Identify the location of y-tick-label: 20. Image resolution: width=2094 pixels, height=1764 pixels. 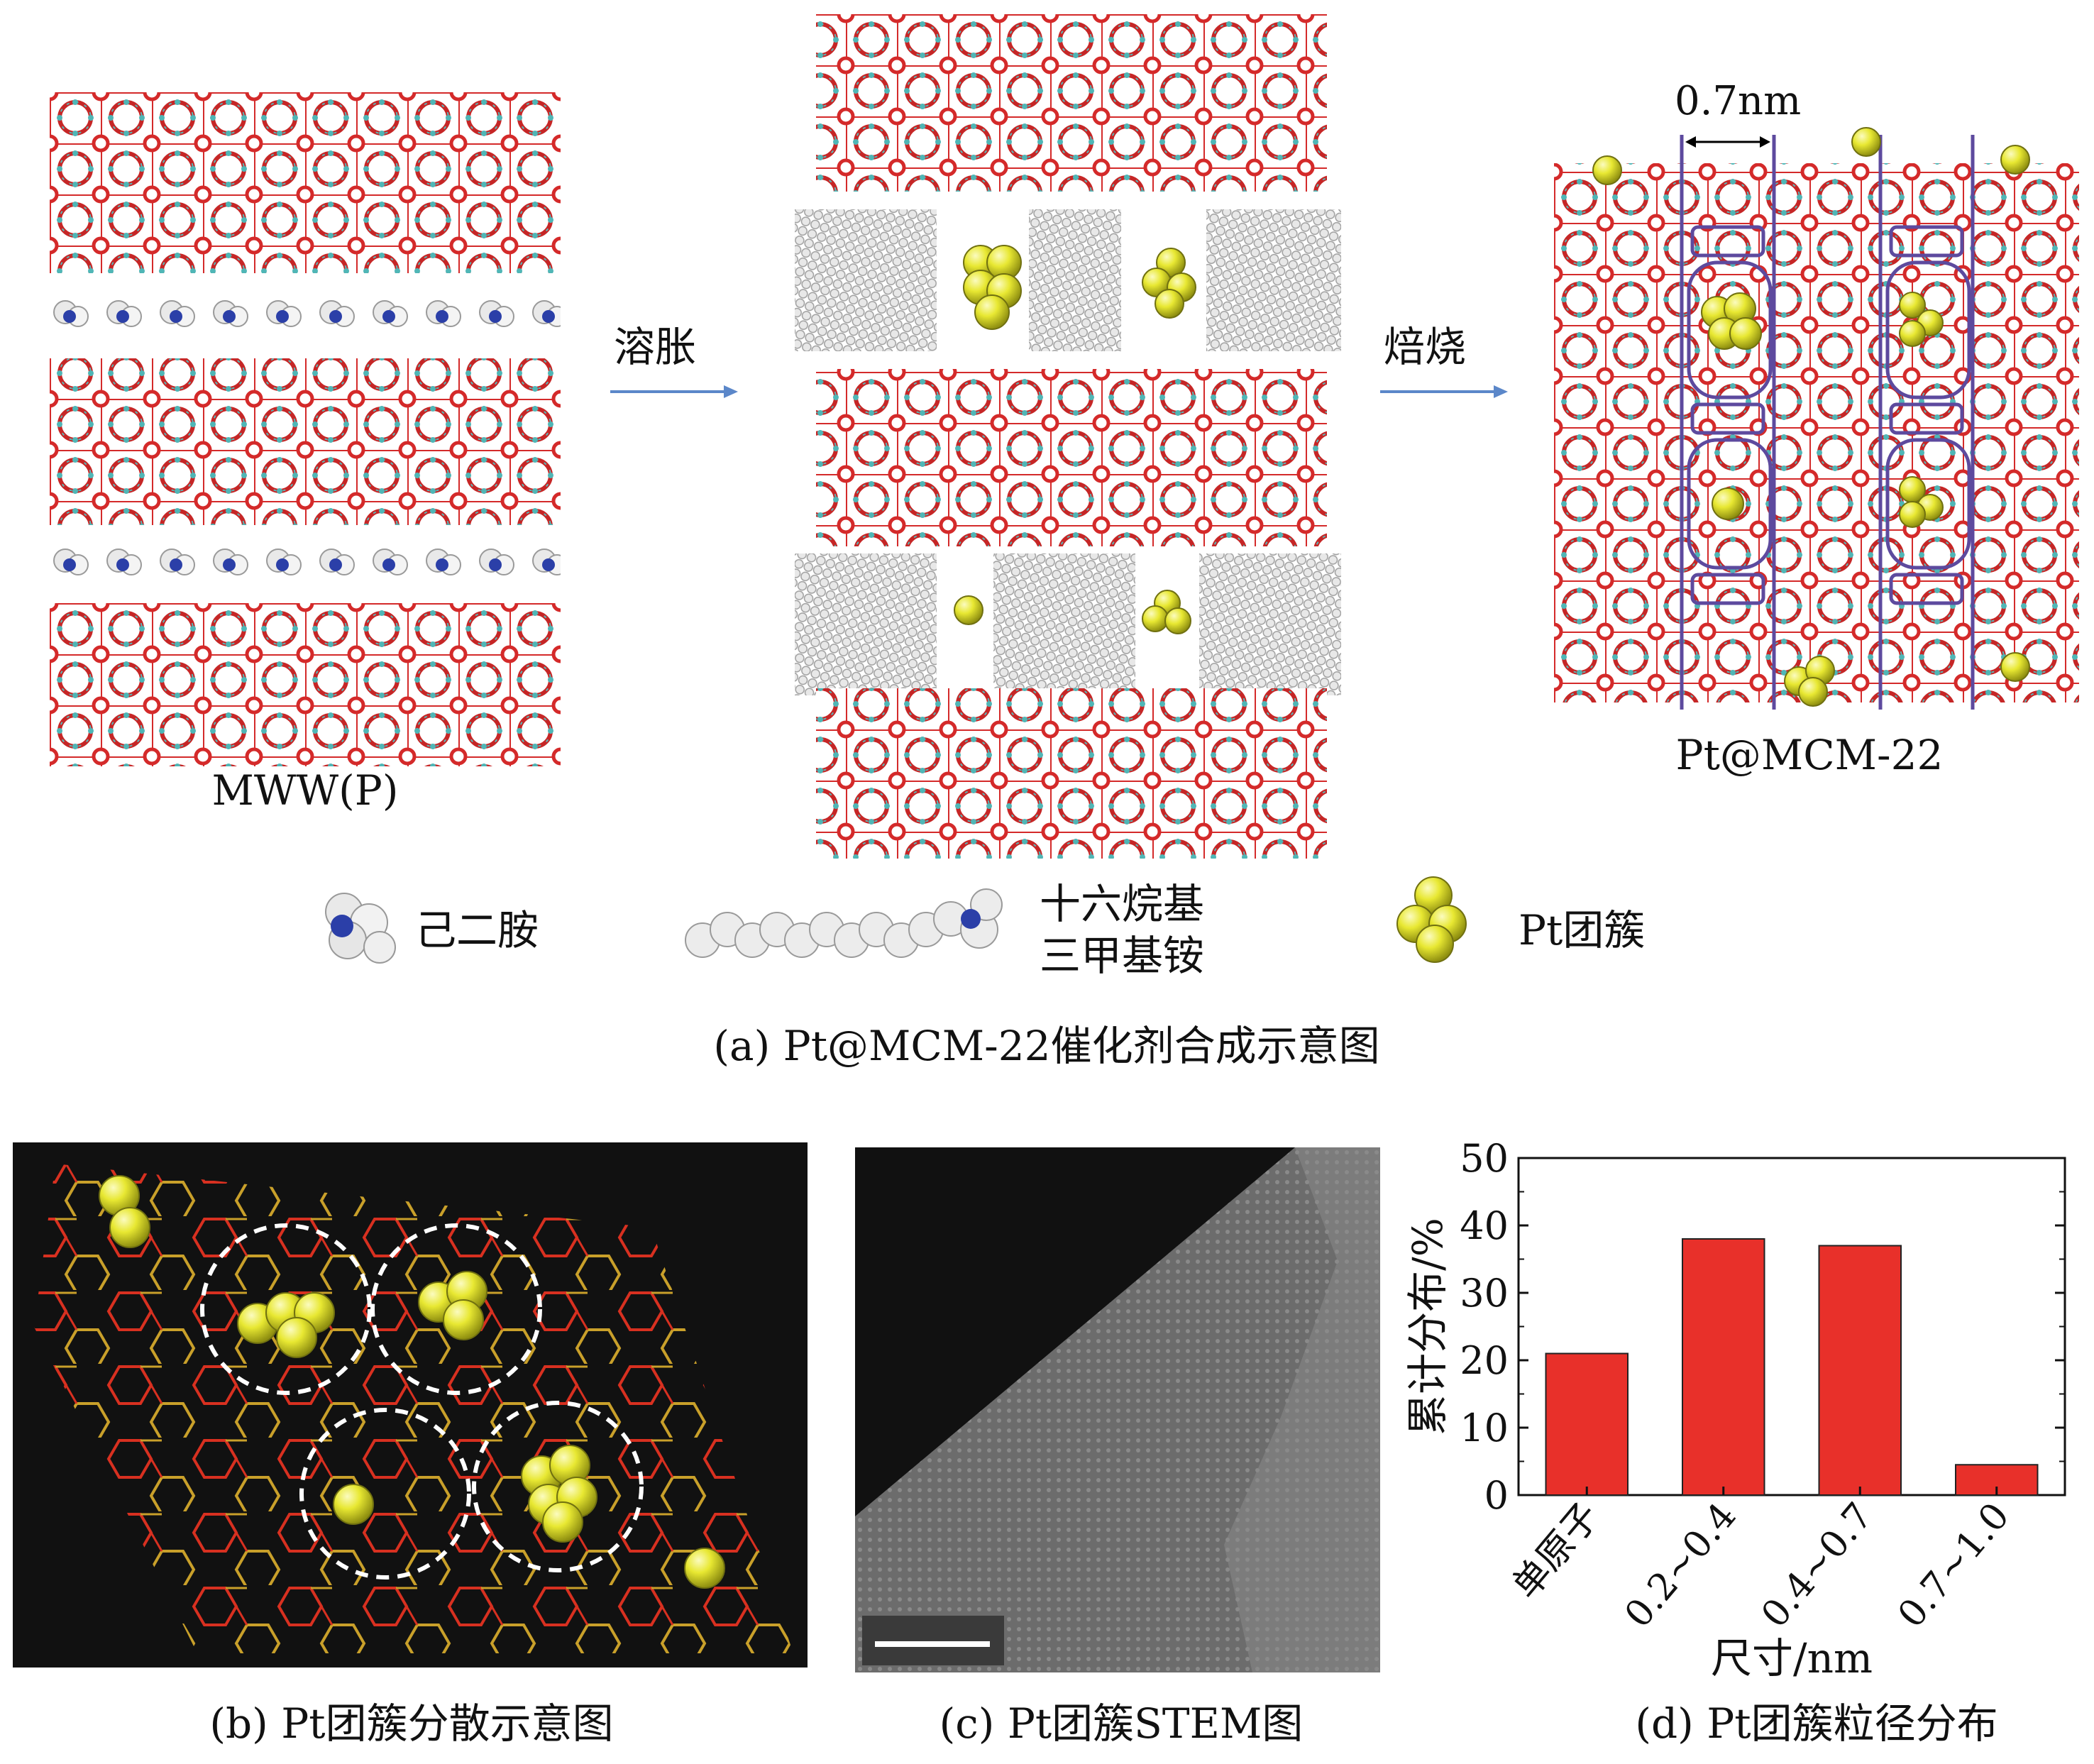
(1484, 1360).